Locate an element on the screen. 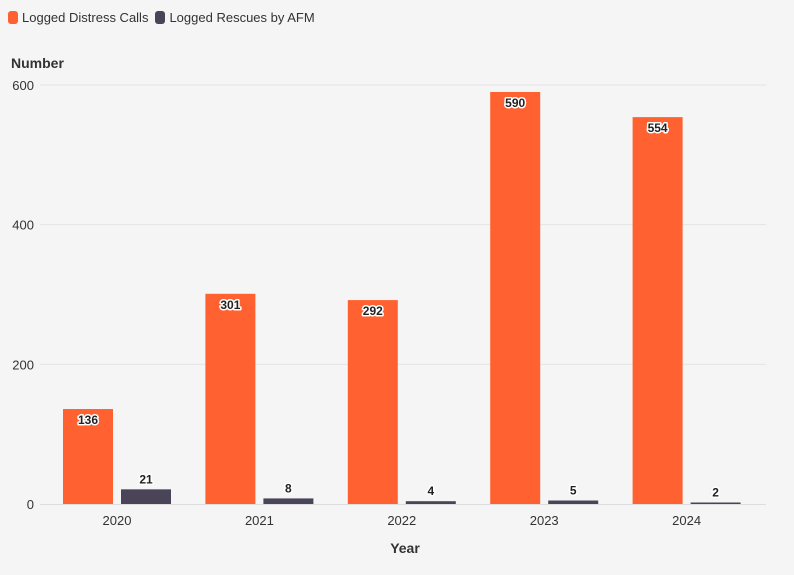  x-tick-label-2020: 2020 is located at coordinates (117, 520).